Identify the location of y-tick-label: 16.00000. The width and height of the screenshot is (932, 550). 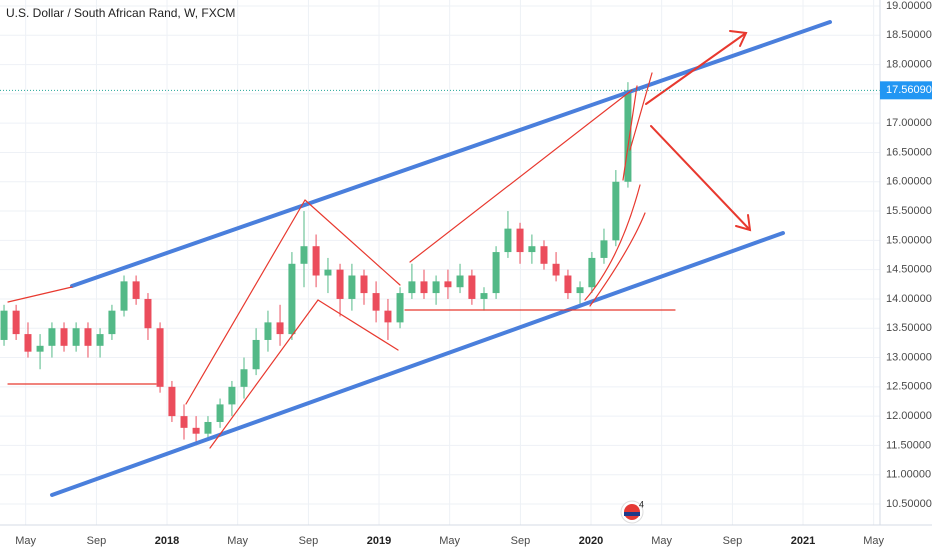
(909, 182).